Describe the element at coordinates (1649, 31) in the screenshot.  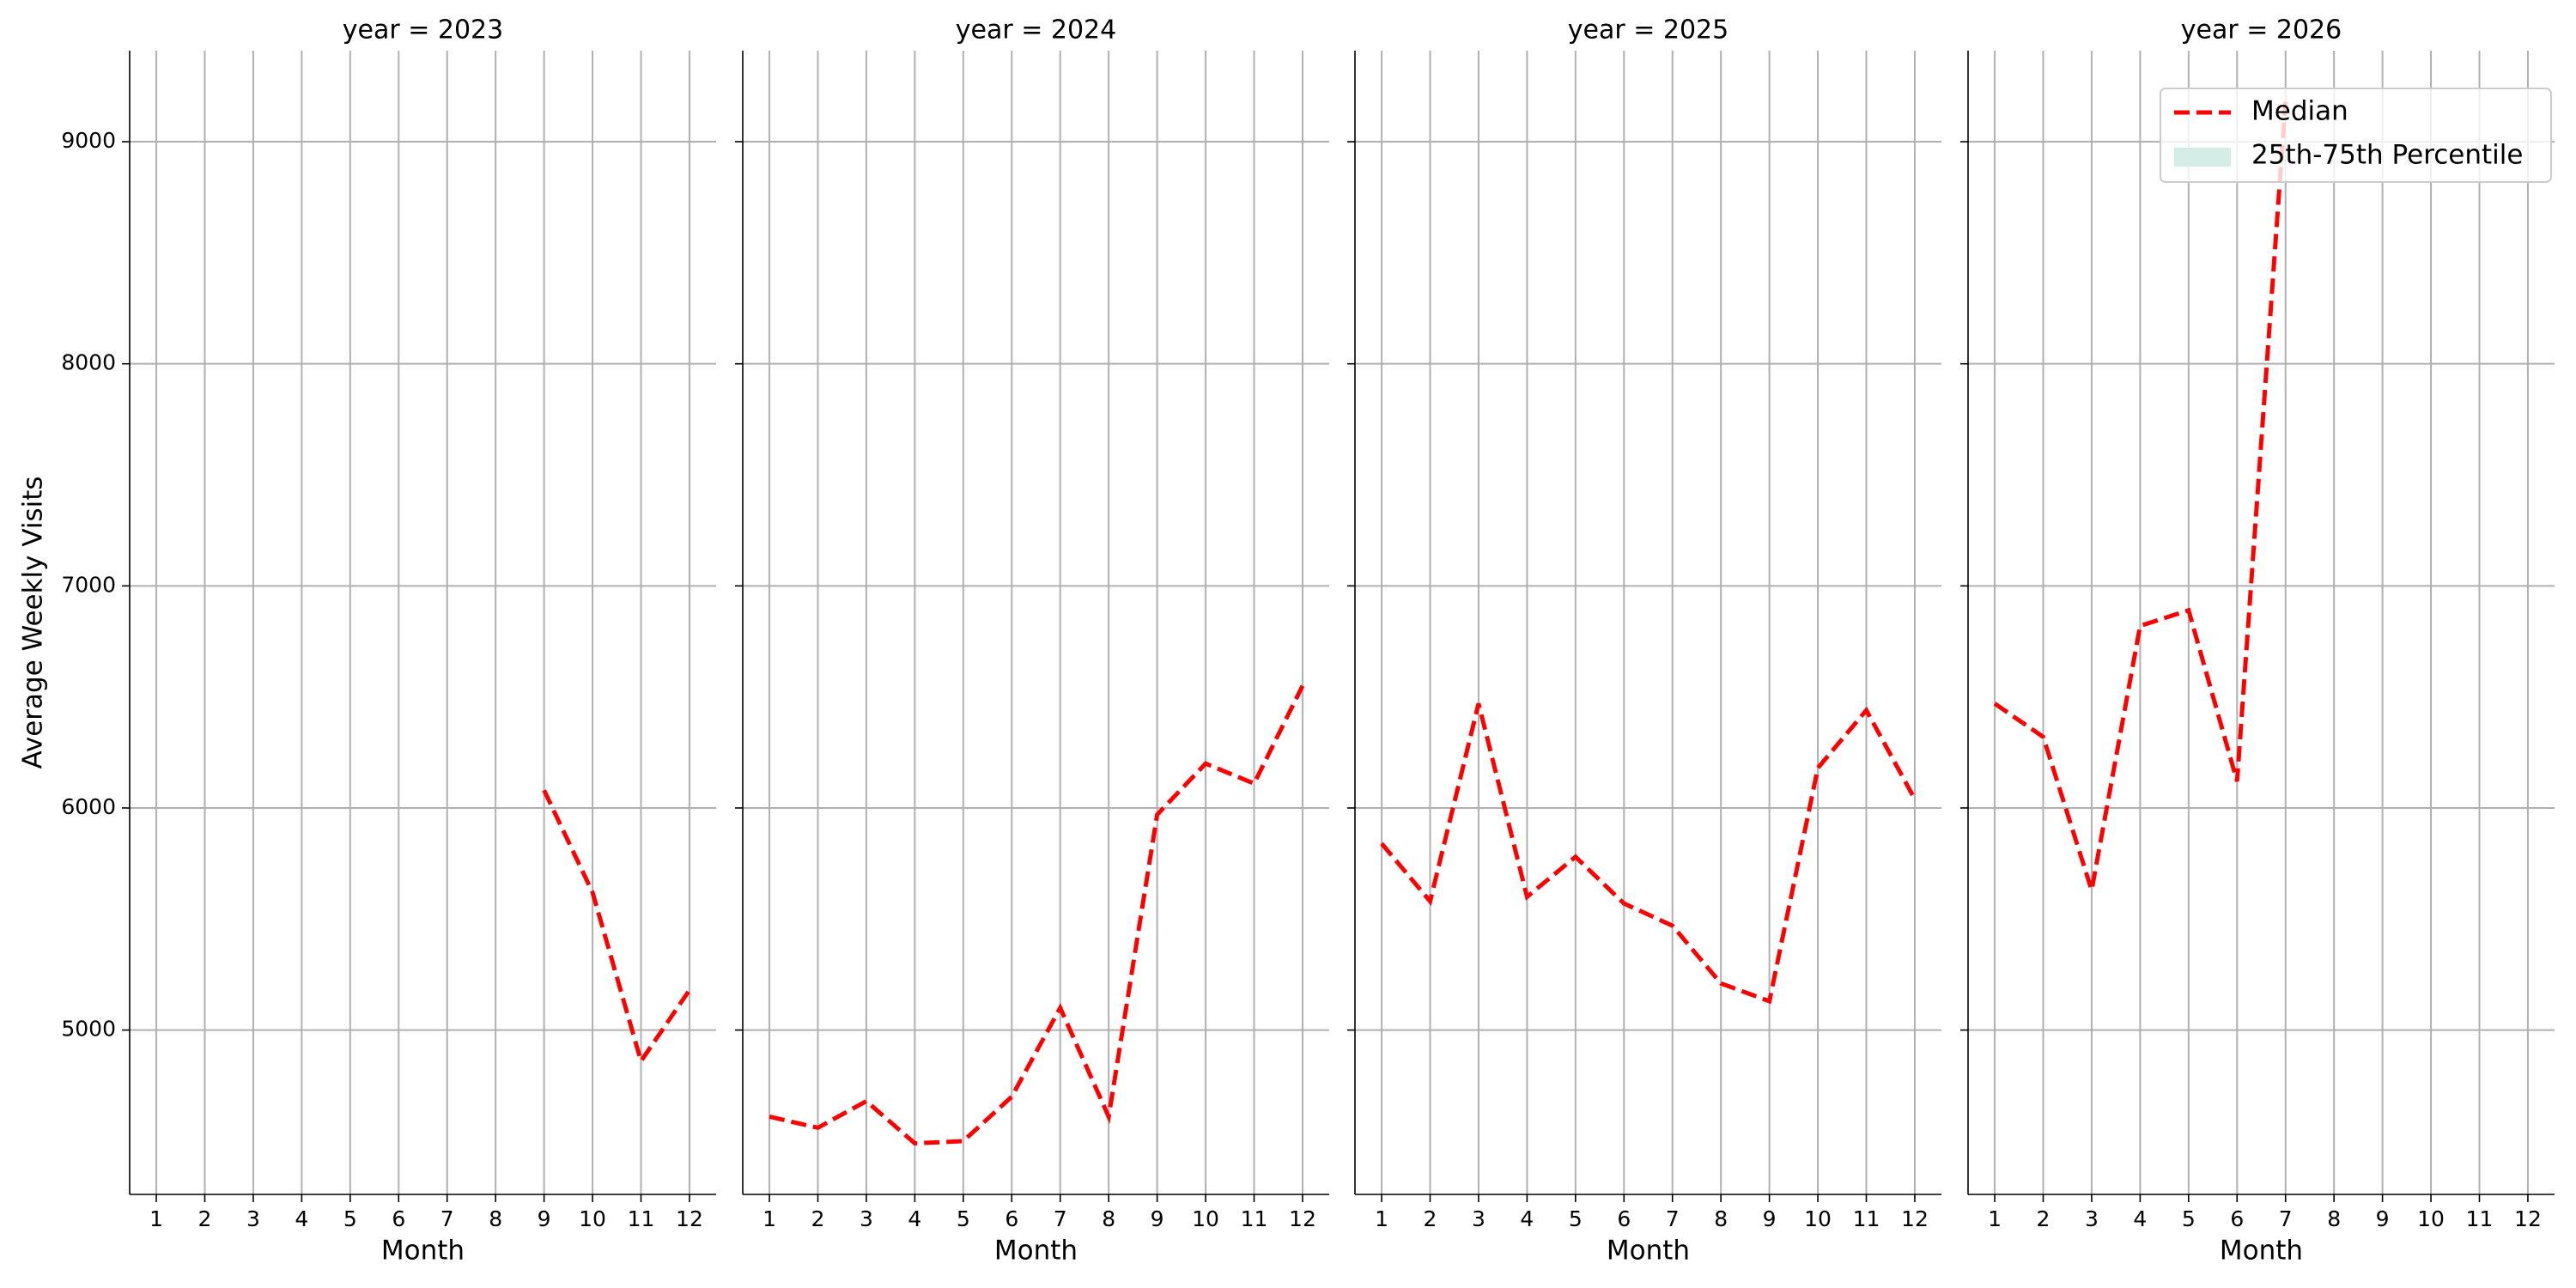
I see `panel-title: year = 2025` at that location.